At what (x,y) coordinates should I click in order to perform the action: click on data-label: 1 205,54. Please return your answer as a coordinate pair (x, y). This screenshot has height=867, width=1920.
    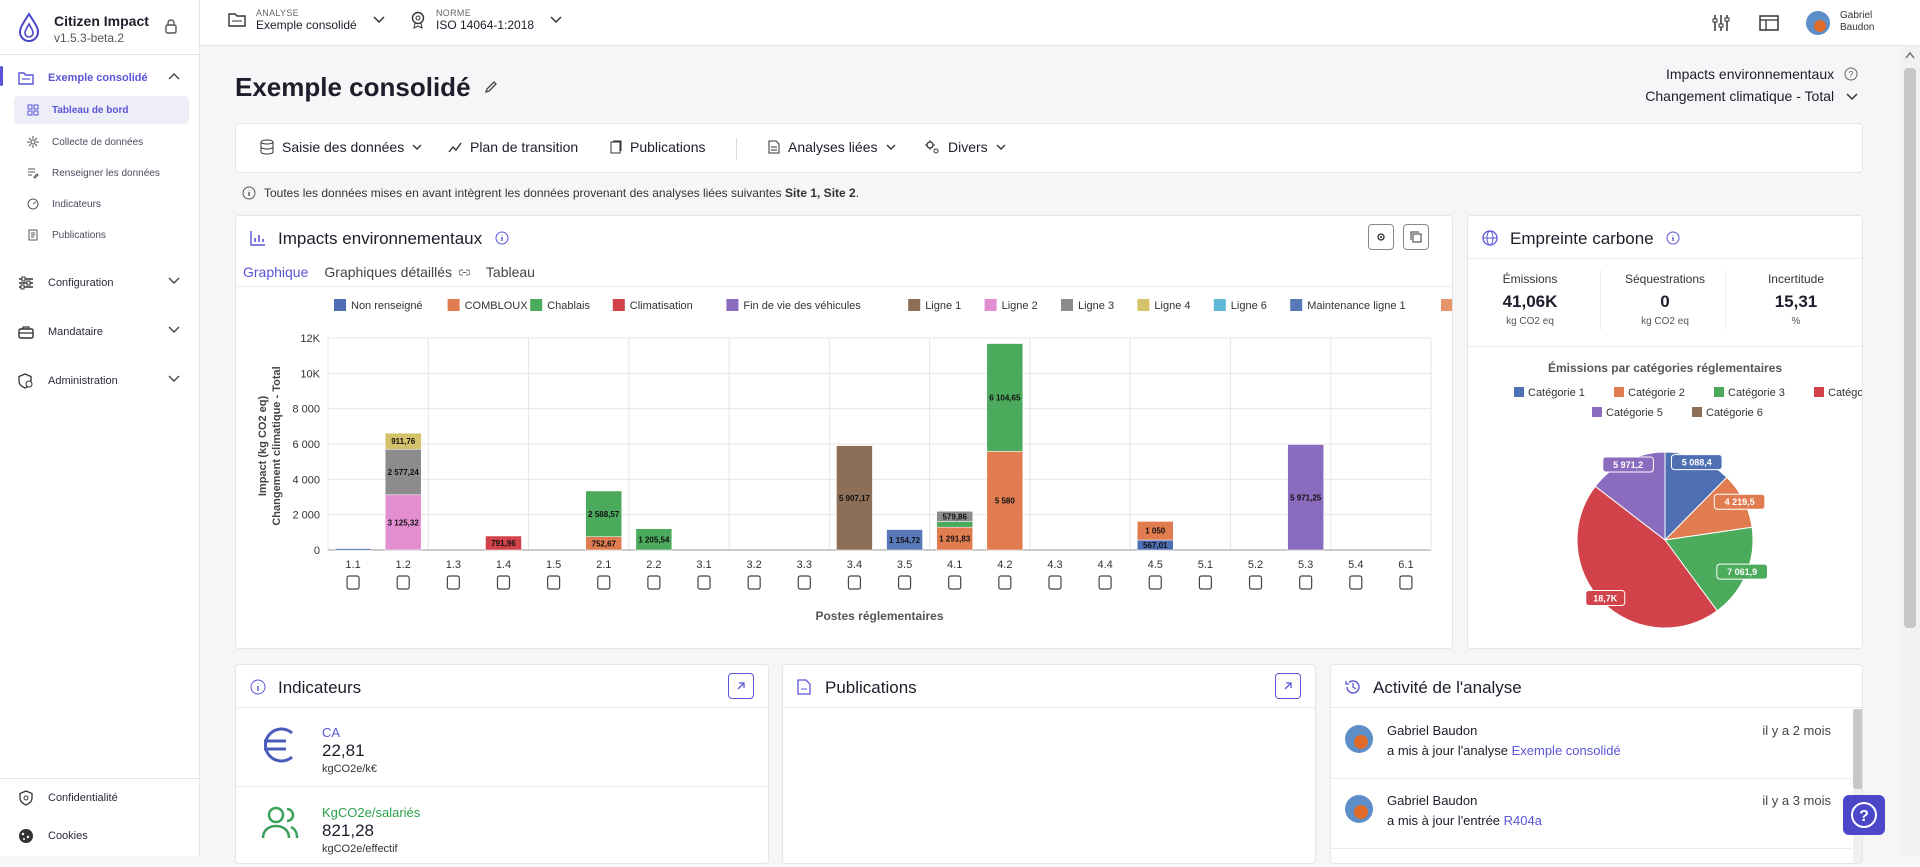
    Looking at the image, I should click on (654, 539).